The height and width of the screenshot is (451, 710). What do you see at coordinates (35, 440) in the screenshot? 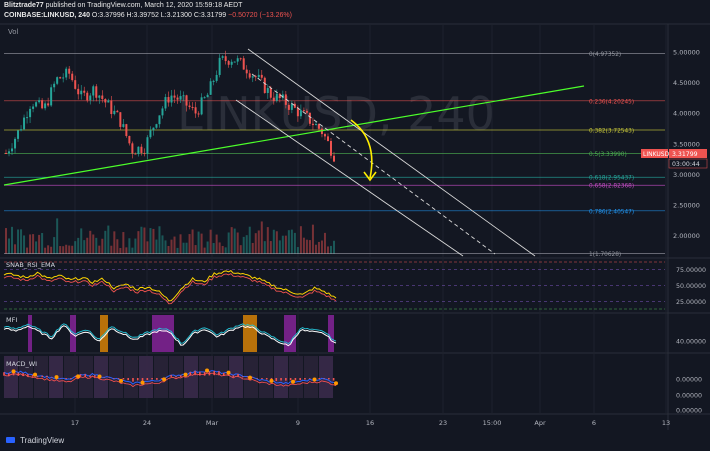
I see `tradingview-logo: TradingView` at bounding box center [35, 440].